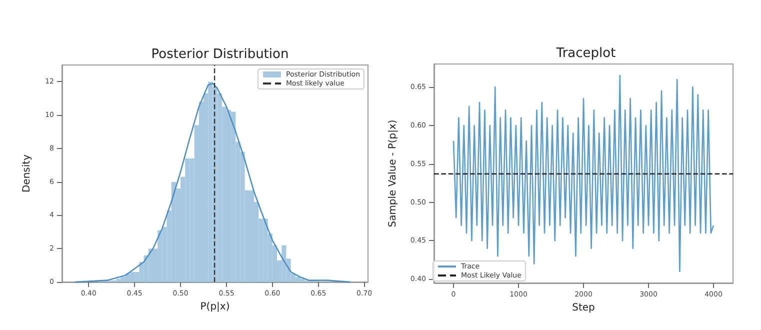  Describe the element at coordinates (393, 174) in the screenshot. I see `y-axis-title: Sample Value - P(p|x)` at that location.